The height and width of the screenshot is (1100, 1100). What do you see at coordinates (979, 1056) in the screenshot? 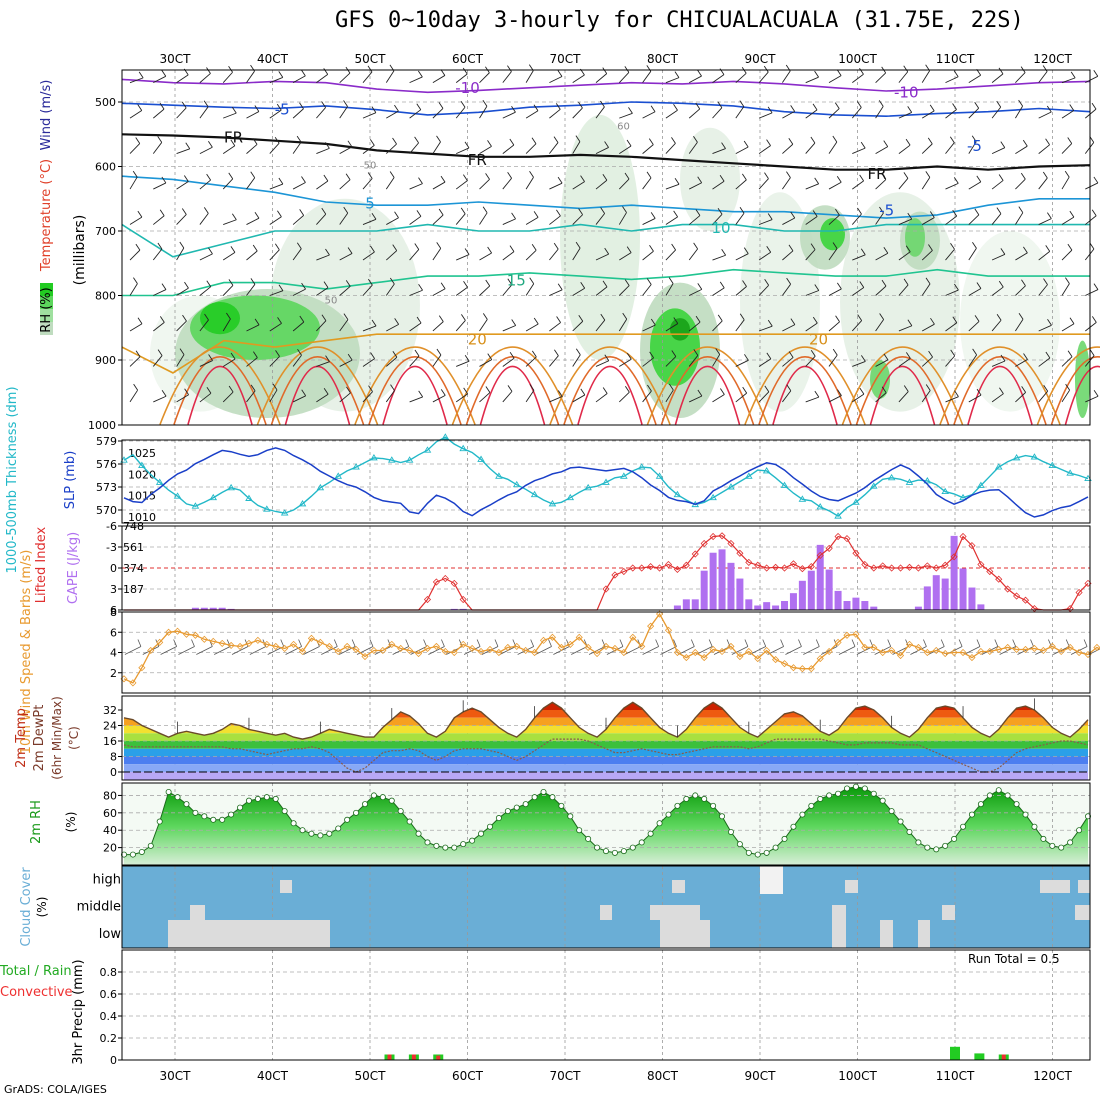
I see `precip-total-bar` at bounding box center [979, 1056].